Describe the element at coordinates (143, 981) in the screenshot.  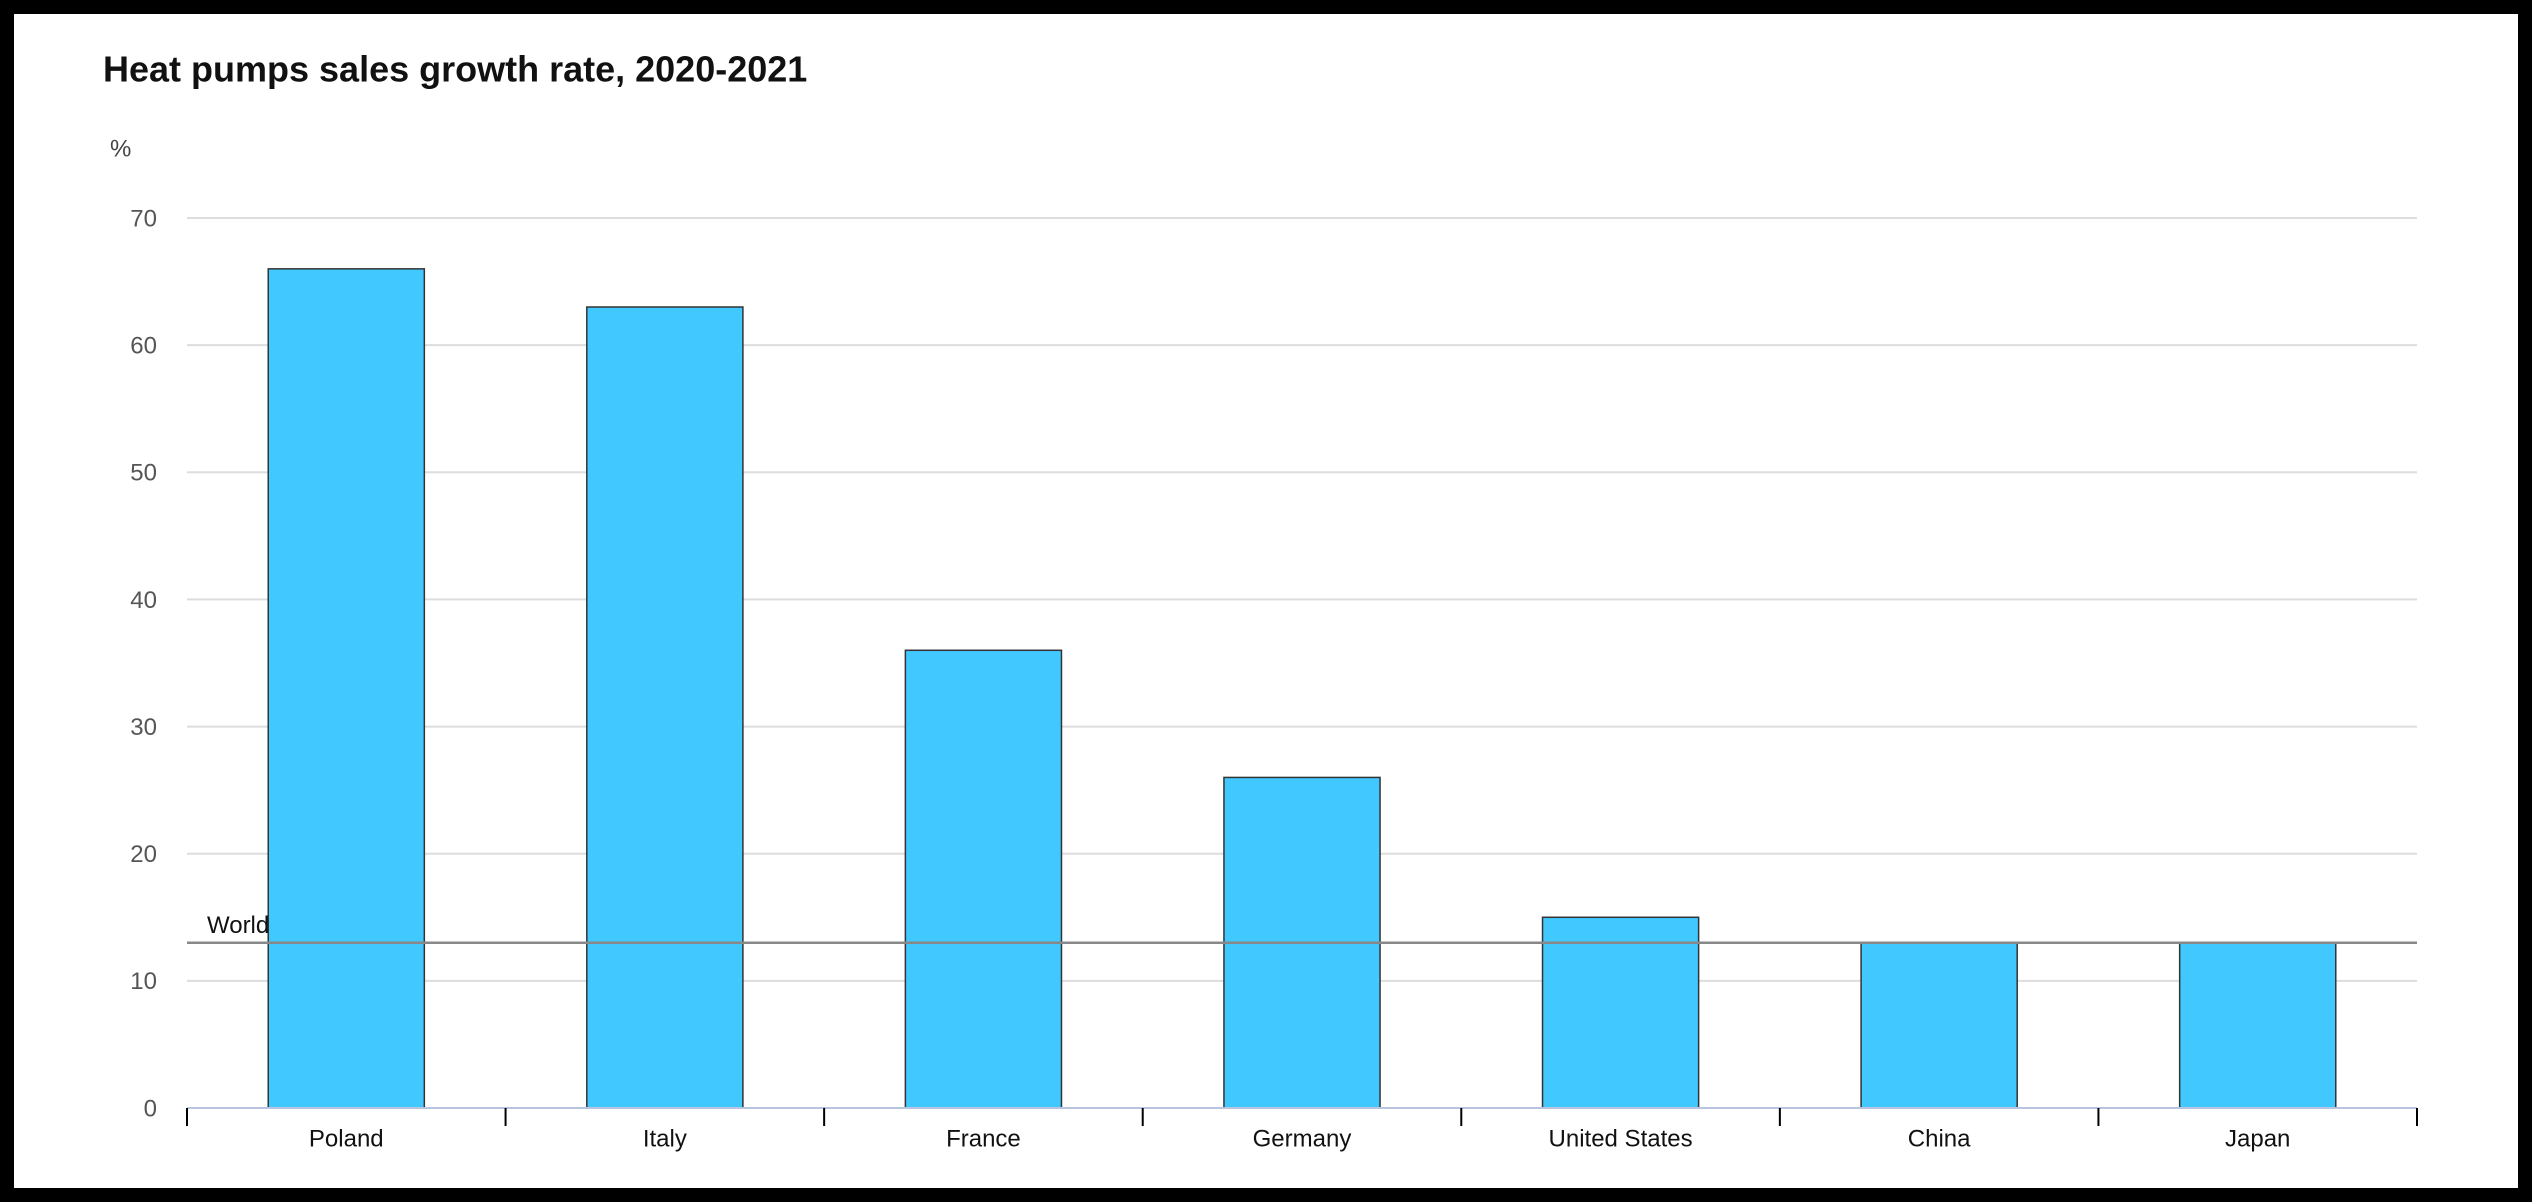
I see `y-tick-label: 10` at that location.